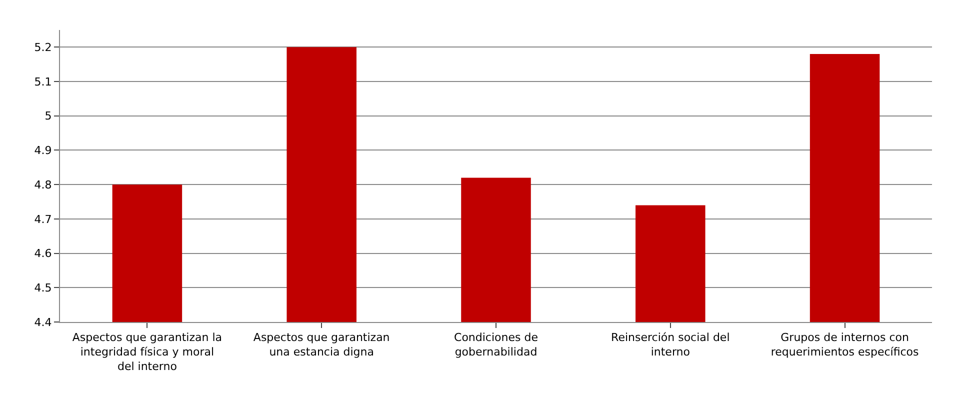 The image size is (972, 402). What do you see at coordinates (43, 185) in the screenshot?
I see `y-tick-label: 4.8` at bounding box center [43, 185].